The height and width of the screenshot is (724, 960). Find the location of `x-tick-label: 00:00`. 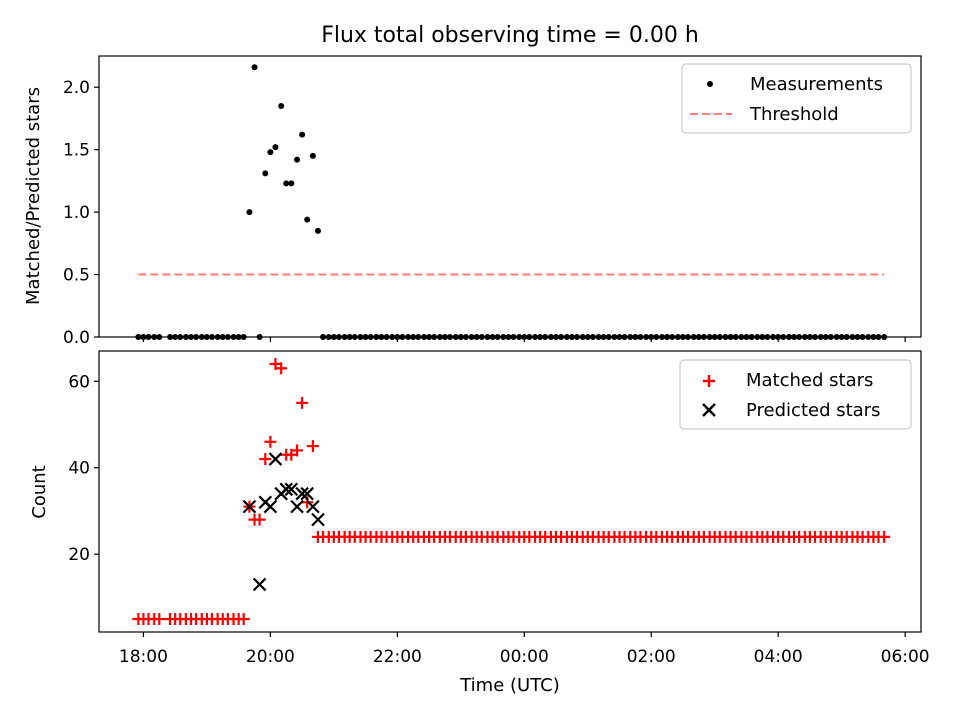

x-tick-label: 00:00 is located at coordinates (524, 657).